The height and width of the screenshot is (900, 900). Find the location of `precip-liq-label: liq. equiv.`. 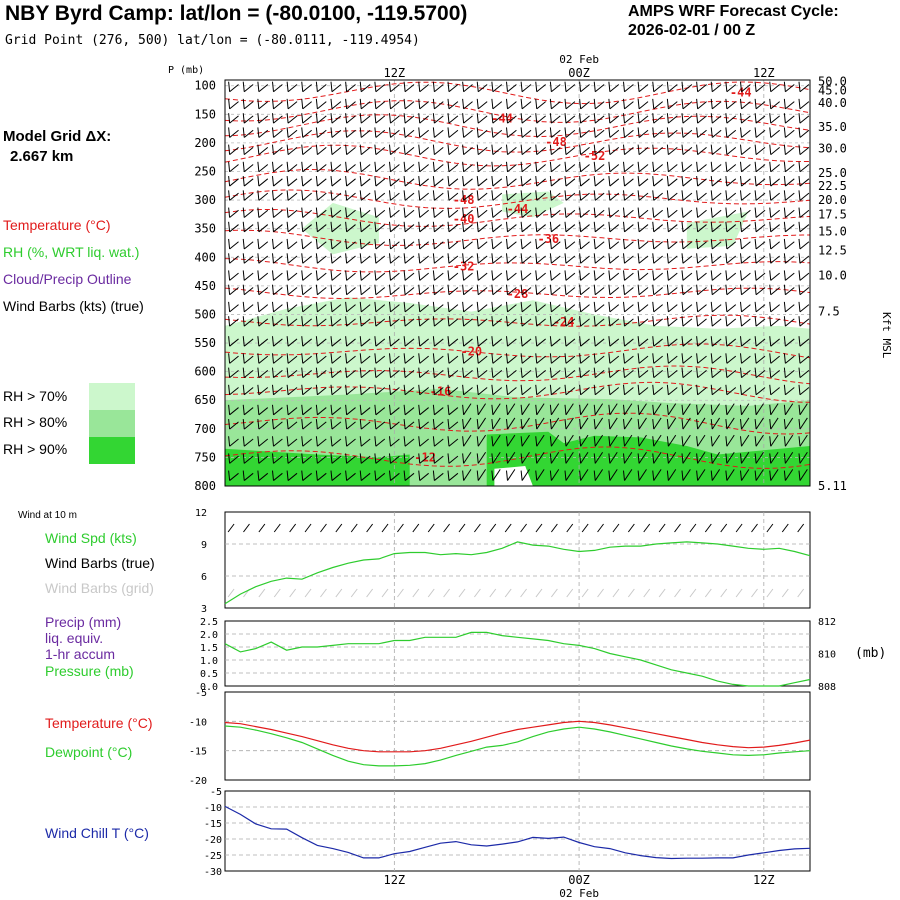

precip-liq-label: liq. equiv. is located at coordinates (74, 638).